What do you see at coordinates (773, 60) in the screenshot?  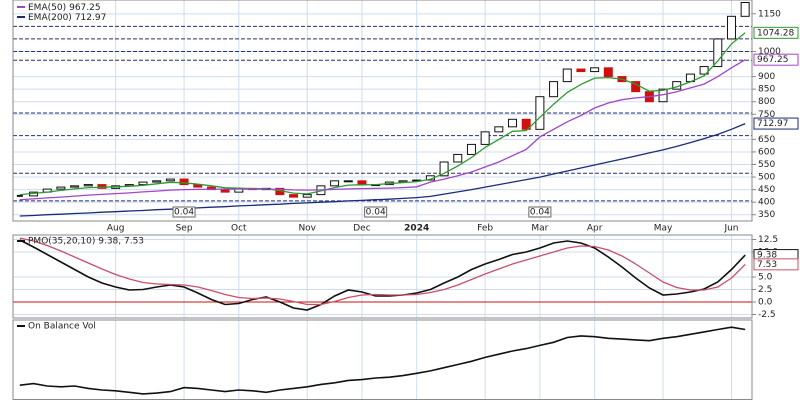 I see `value-box-label: 967.25` at bounding box center [773, 60].